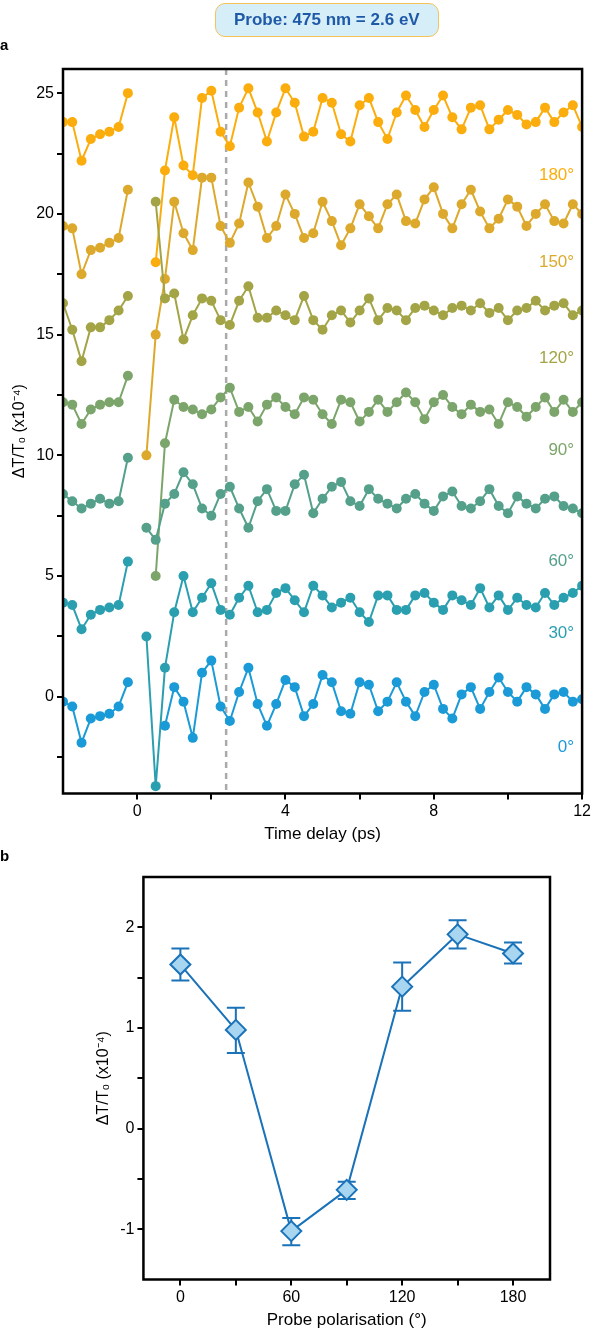 The width and height of the screenshot is (594, 1331). What do you see at coordinates (291, 1297) in the screenshot?
I see `x-tick-label: 60` at bounding box center [291, 1297].